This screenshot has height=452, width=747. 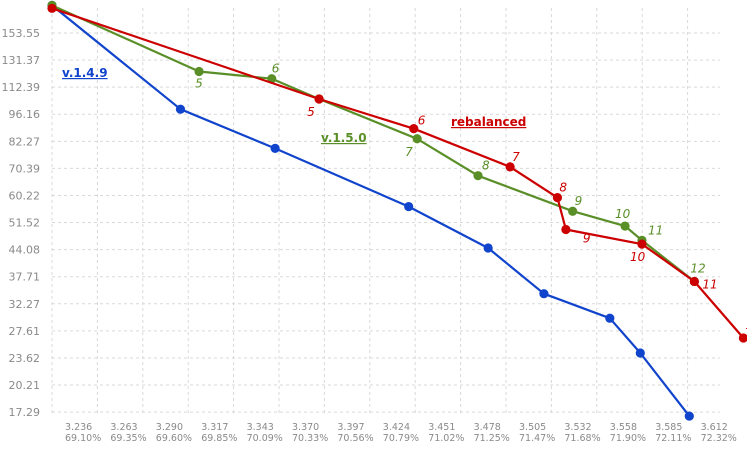 What do you see at coordinates (446, 438) in the screenshot?
I see `x-tick-label-percent: 71.02%` at bounding box center [446, 438].